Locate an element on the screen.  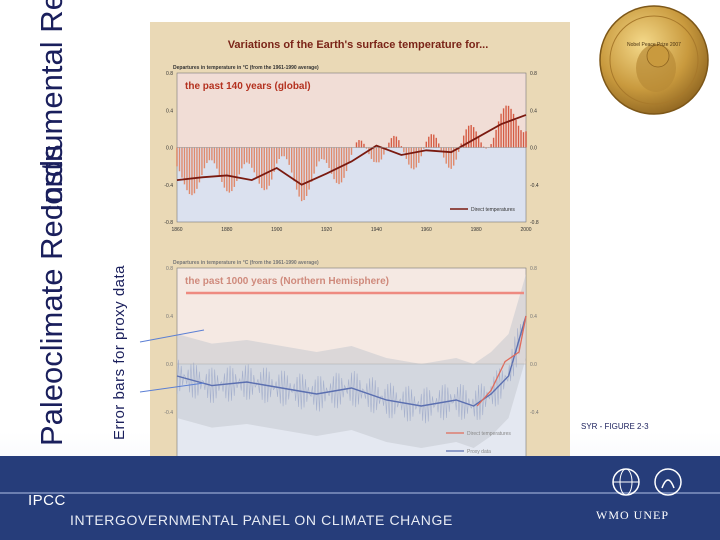
x-tick-label: 2000 is located at coordinates (525, 230).